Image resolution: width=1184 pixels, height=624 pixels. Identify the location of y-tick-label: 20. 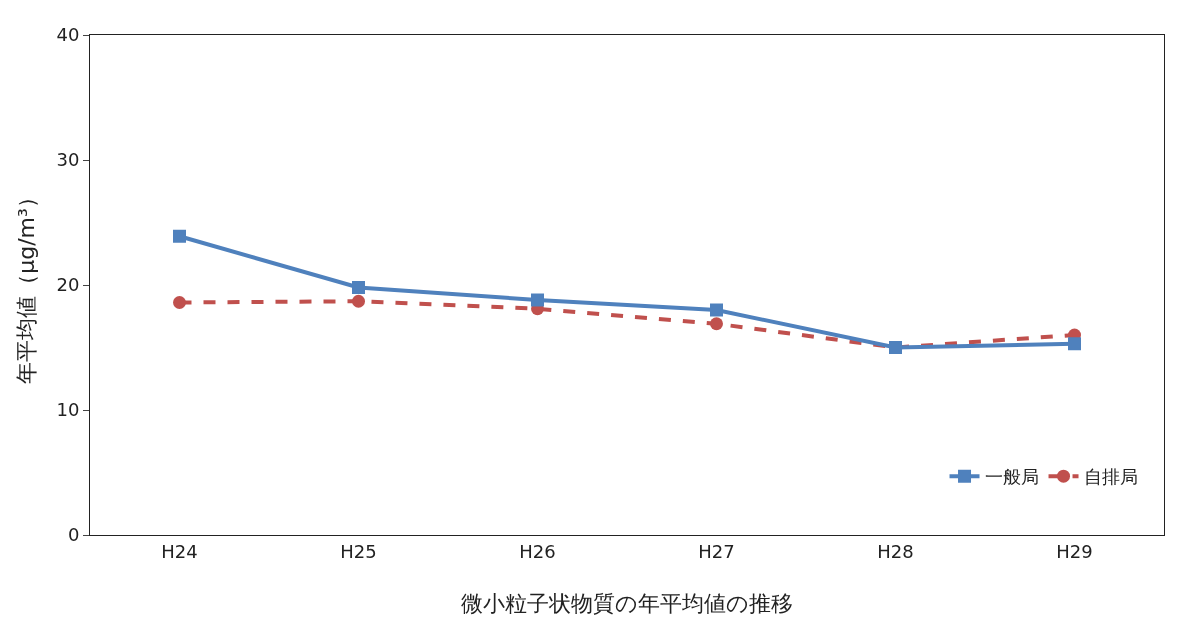
(68, 285).